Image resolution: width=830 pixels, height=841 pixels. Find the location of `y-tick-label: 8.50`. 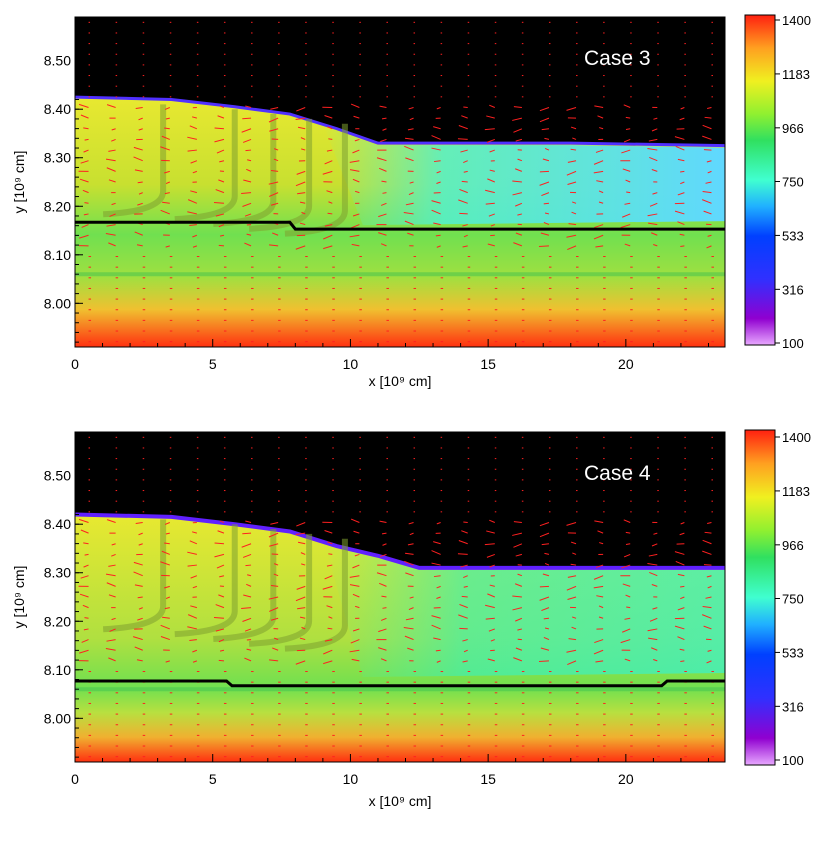

y-tick-label: 8.50 is located at coordinates (57, 61).